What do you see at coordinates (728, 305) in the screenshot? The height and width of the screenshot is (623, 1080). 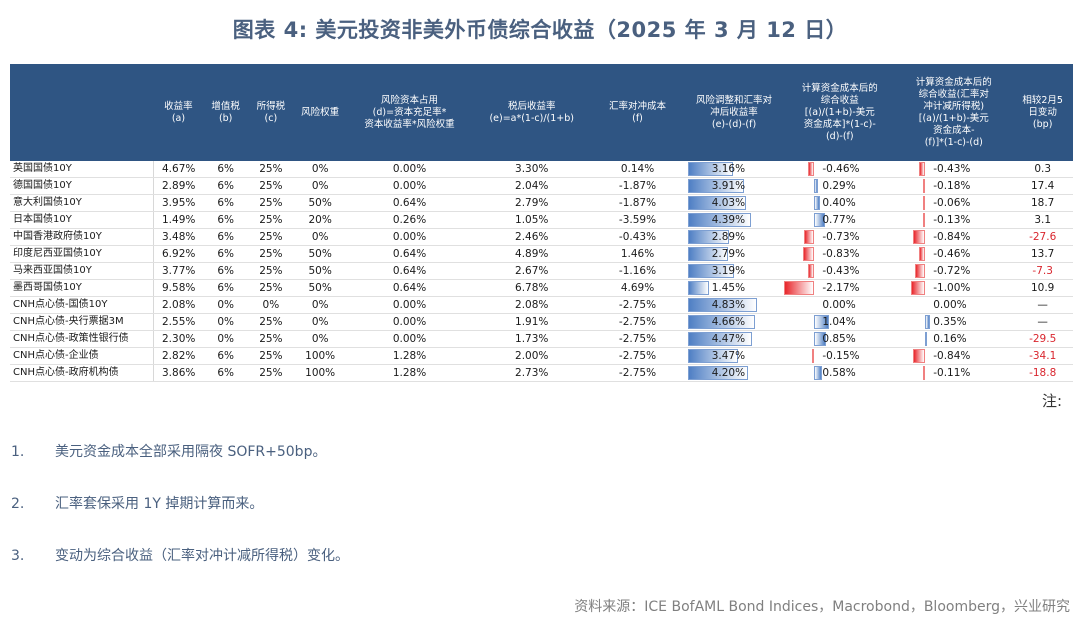 I see `value-label: 4.83%` at bounding box center [728, 305].